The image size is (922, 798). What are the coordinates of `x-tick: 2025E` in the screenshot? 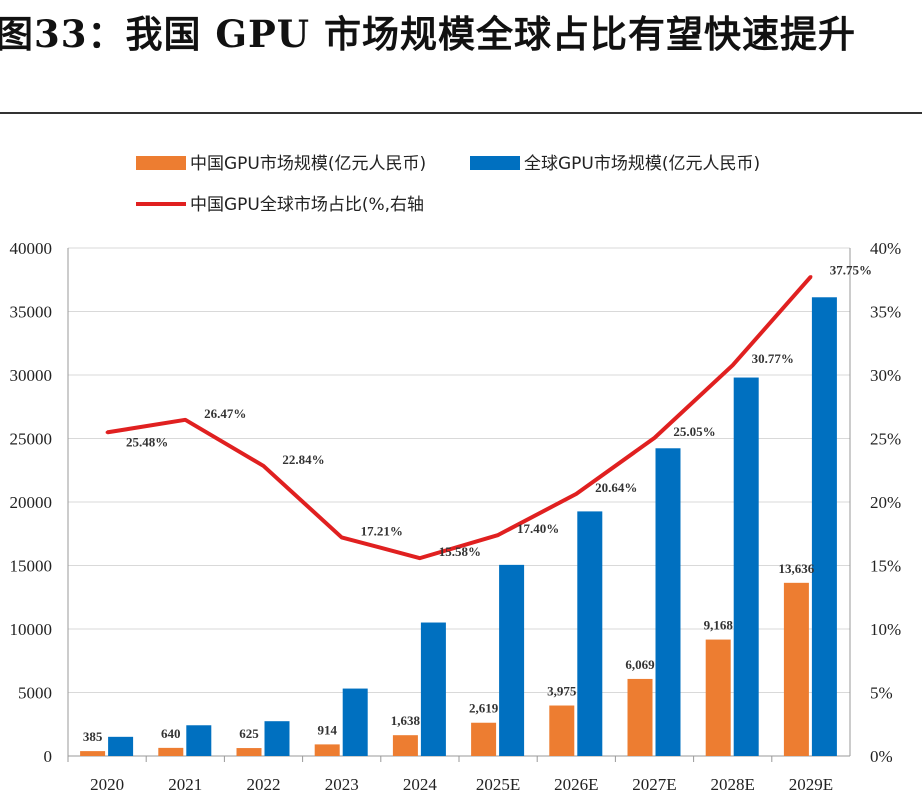 It's located at (498, 784).